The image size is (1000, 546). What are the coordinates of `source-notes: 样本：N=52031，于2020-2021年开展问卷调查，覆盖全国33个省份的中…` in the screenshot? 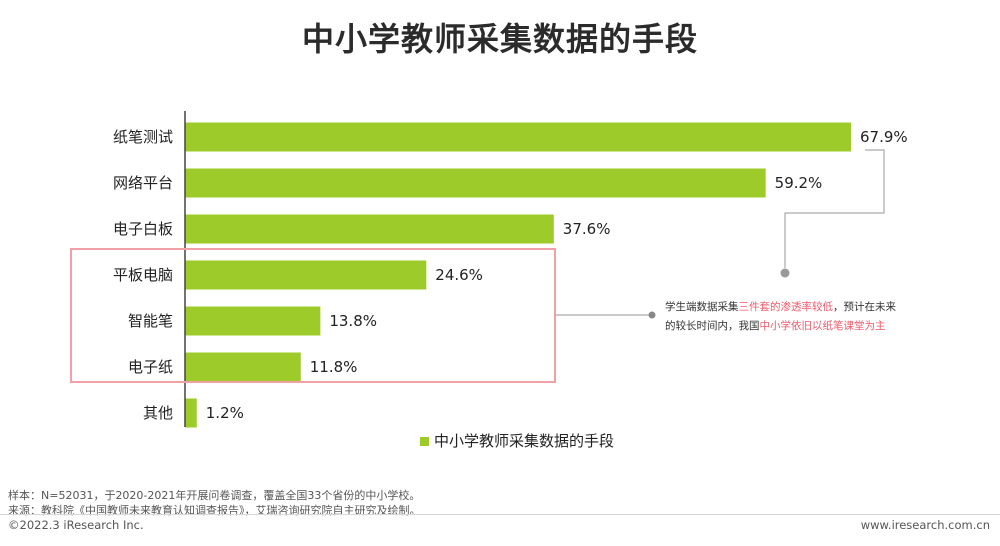 It's located at (214, 503).